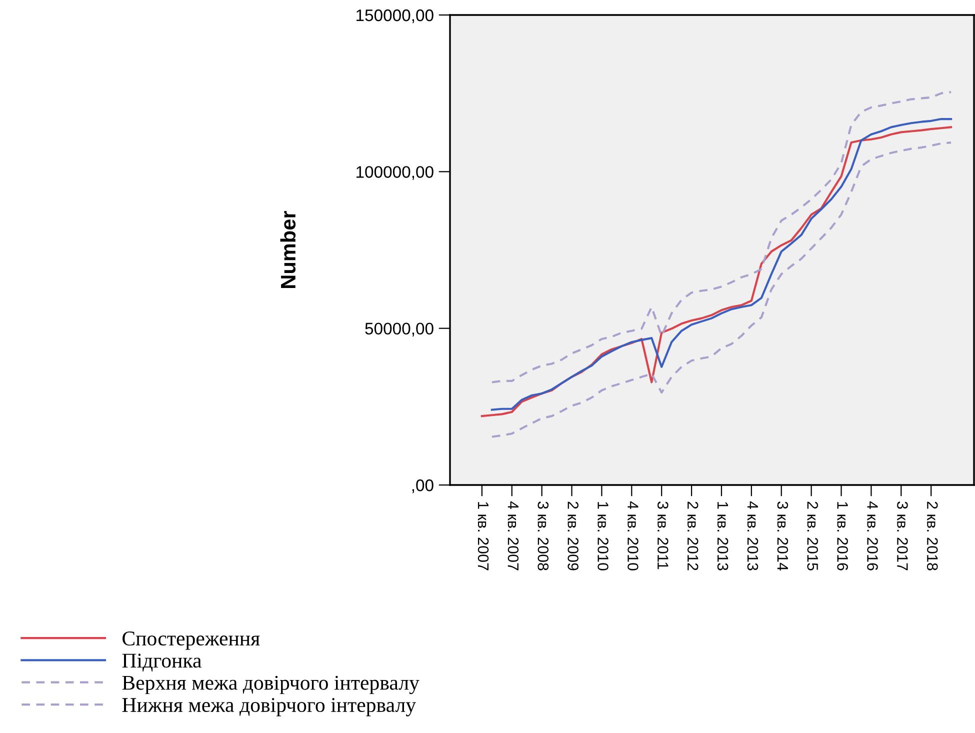 The image size is (975, 733). Describe the element at coordinates (842, 536) in the screenshot. I see `x-tick-label: 1 кв. 2016` at that location.